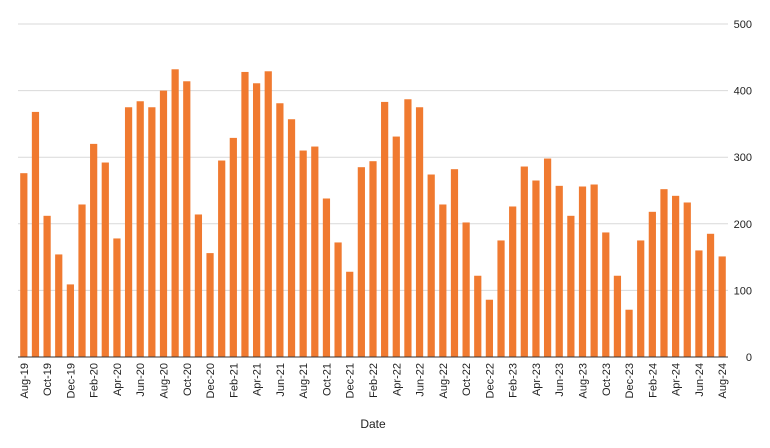  What do you see at coordinates (677, 379) in the screenshot?
I see `x-tick-label: Apr-24` at bounding box center [677, 379].